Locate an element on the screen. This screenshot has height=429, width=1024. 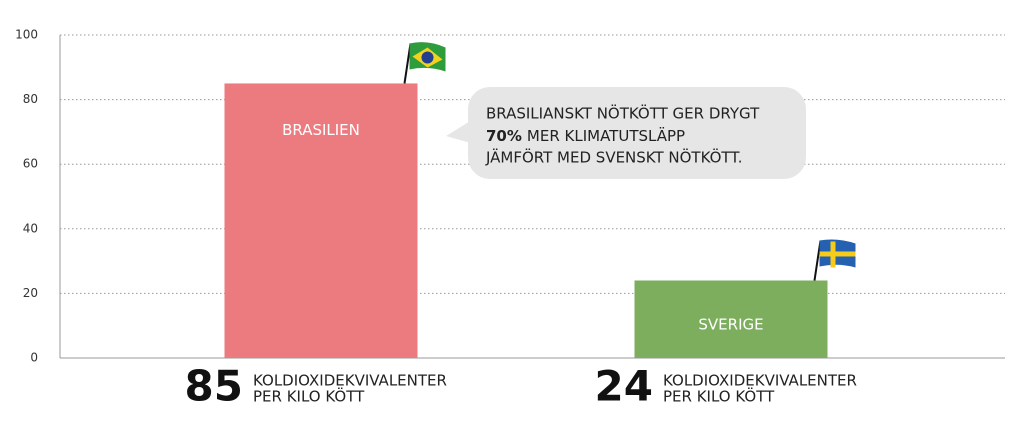
y-tick-label: 60 is located at coordinates (30, 164).